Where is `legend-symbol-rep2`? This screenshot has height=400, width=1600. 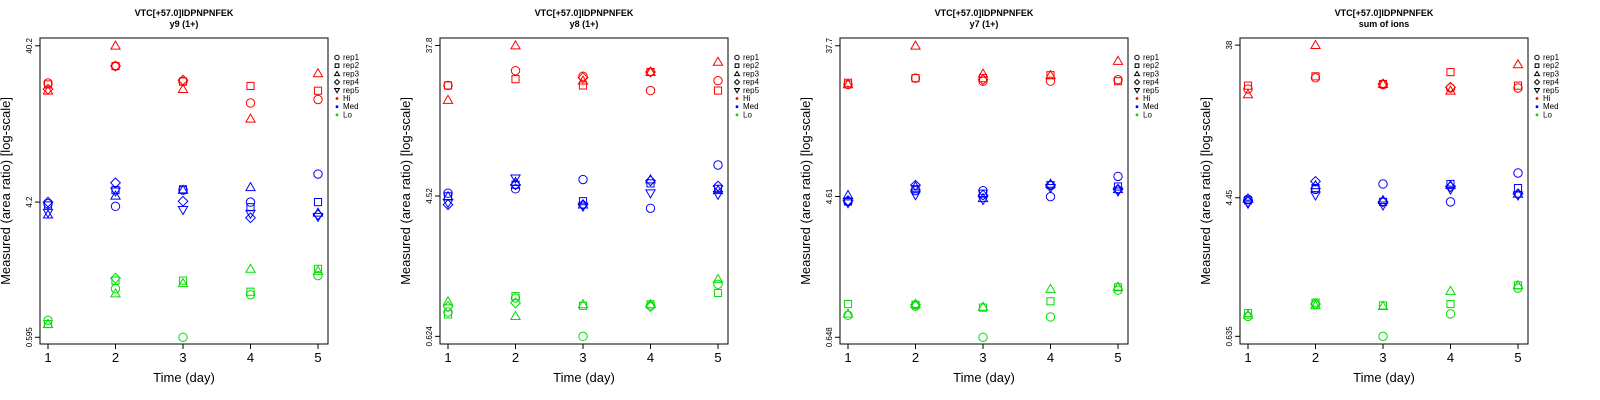 legend-symbol-rep2 is located at coordinates (1537, 66).